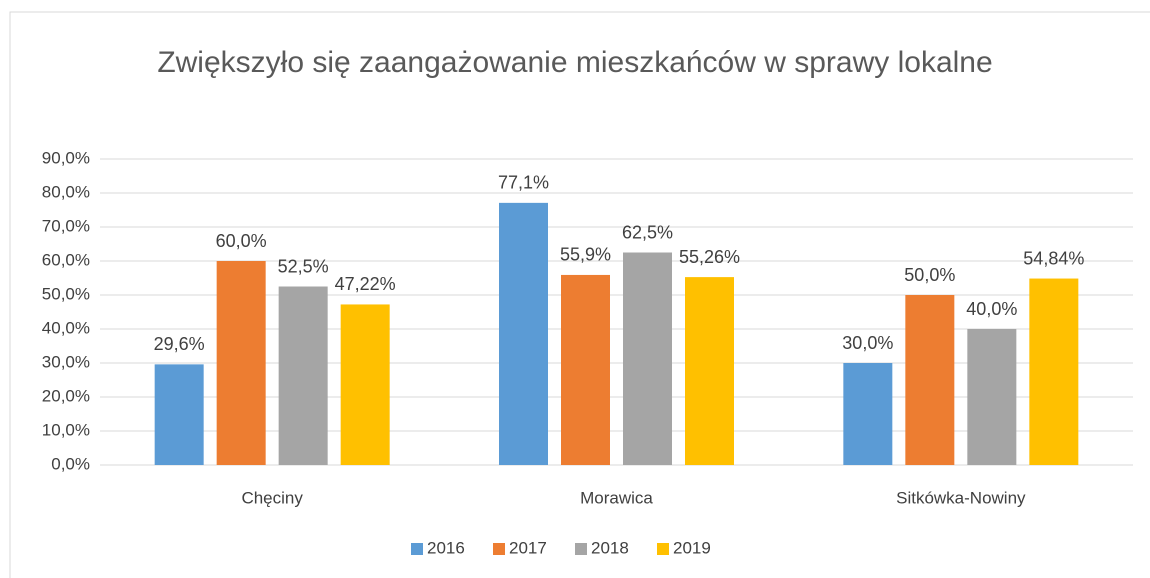  I want to click on value-label: 60,0%, so click(241, 241).